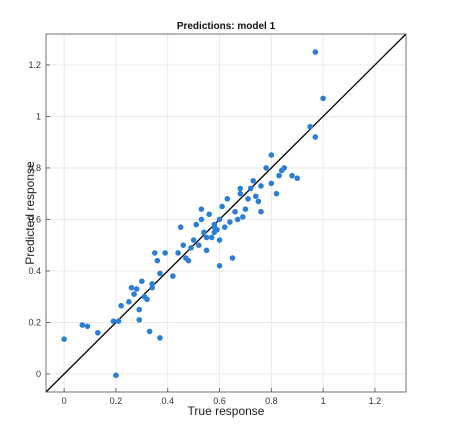  I want to click on y-tick-label: 0.2, so click(34, 322).